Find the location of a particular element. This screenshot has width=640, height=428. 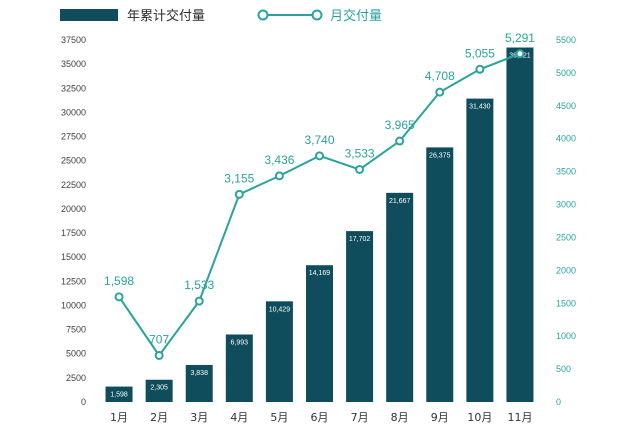

bar-value-label: 14,169 is located at coordinates (320, 273).